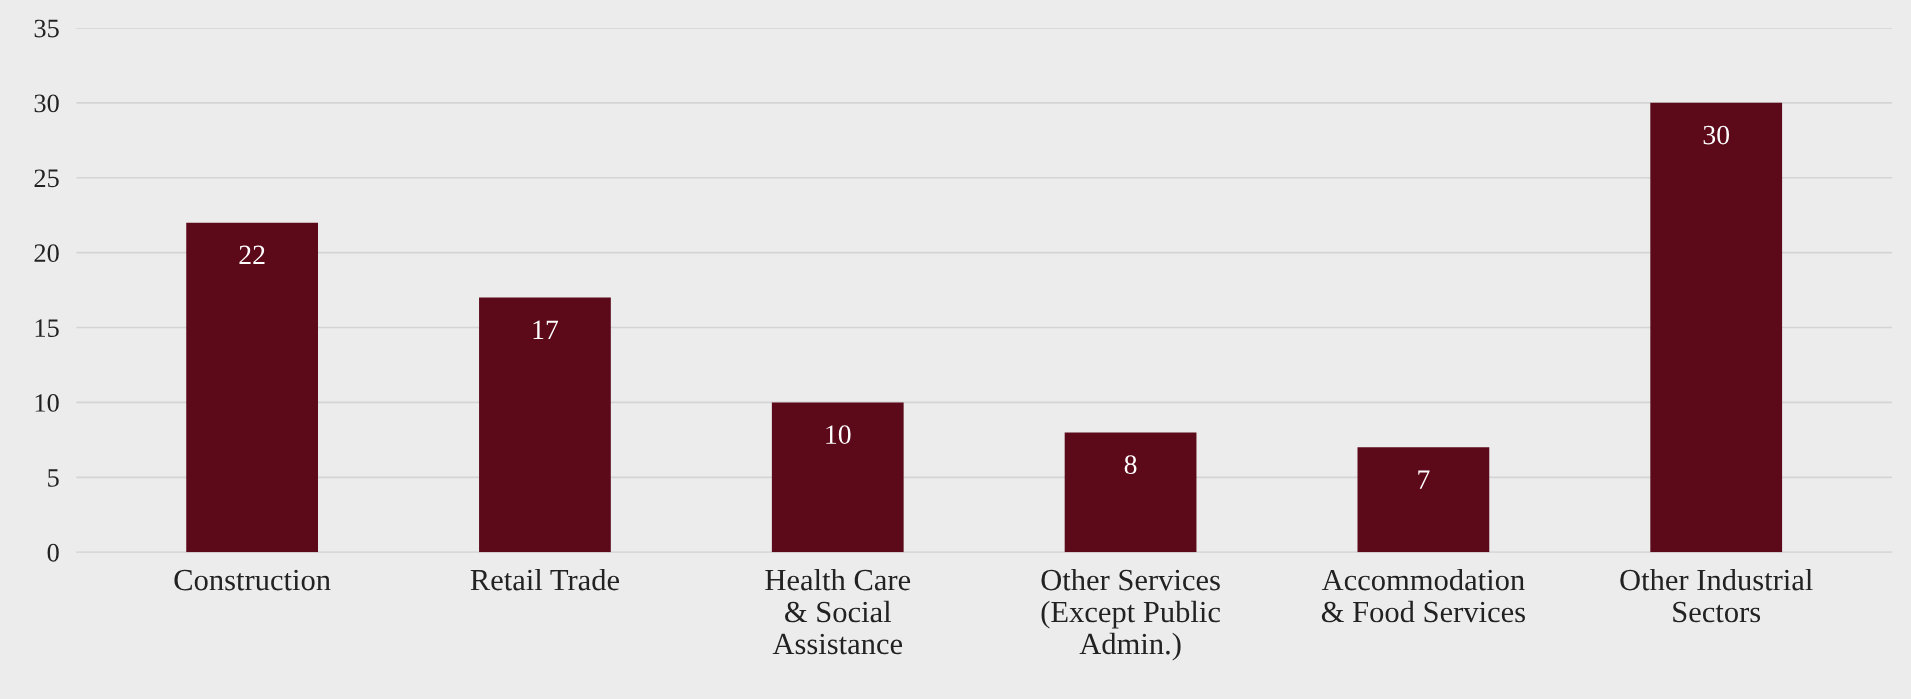 The image size is (1911, 699). What do you see at coordinates (46, 178) in the screenshot?
I see `y-tick-label: 25` at bounding box center [46, 178].